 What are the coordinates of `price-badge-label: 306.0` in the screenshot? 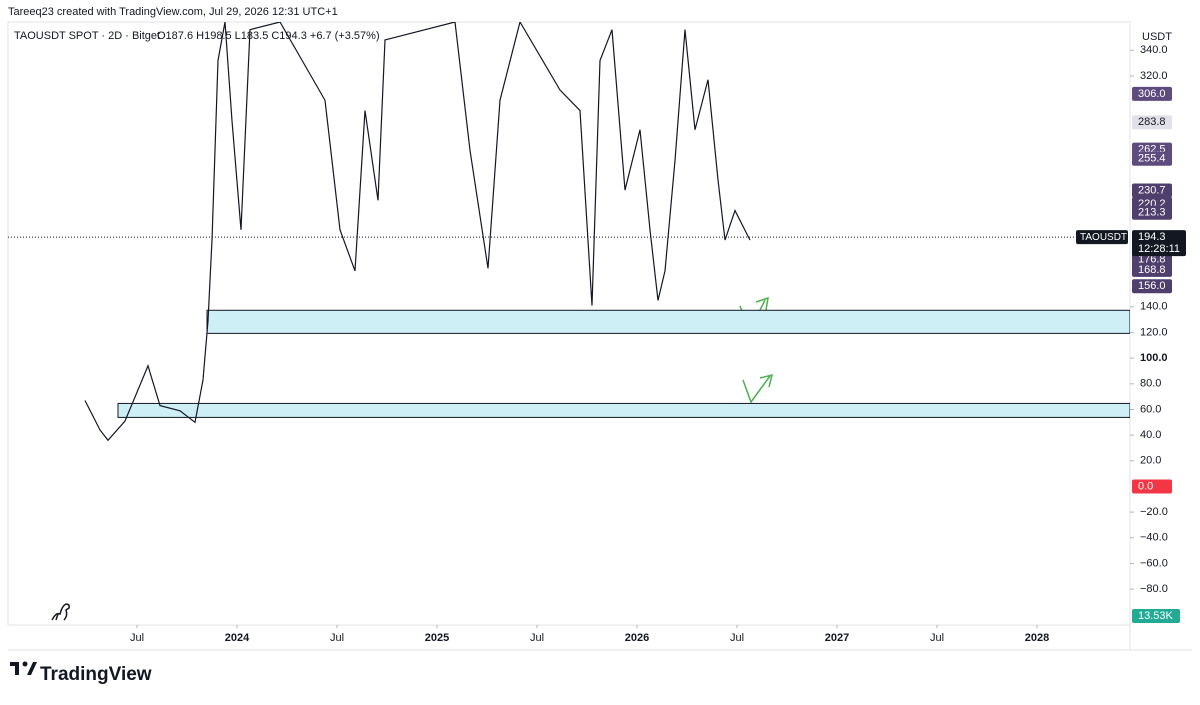 It's located at (1152, 94).